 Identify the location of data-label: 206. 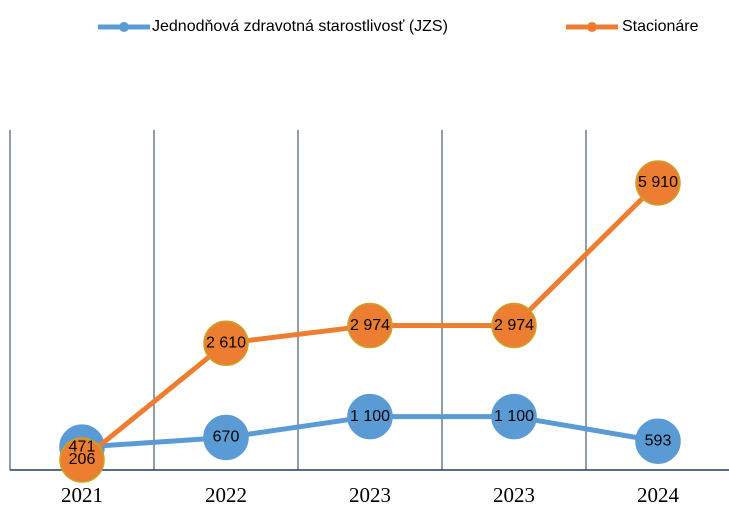
(82, 459).